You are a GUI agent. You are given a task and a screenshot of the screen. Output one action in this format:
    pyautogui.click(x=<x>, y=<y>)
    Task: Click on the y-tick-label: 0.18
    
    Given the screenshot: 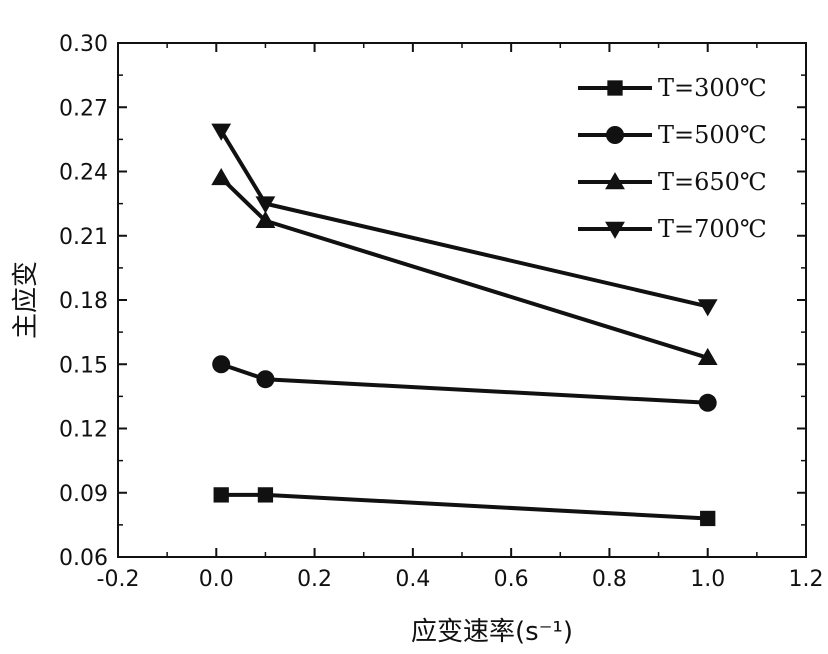 What is the action you would take?
    pyautogui.click(x=83, y=301)
    